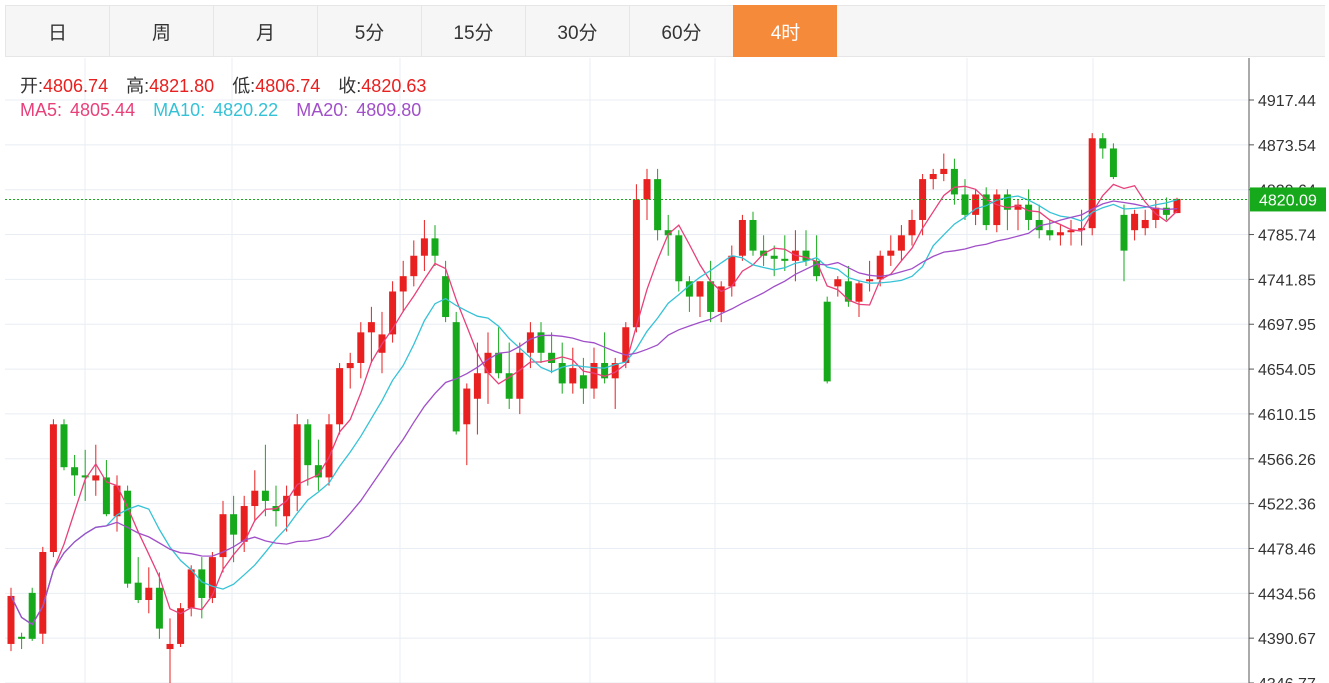 The image size is (1329, 683). I want to click on tabs-filler, so click(1081, 31).